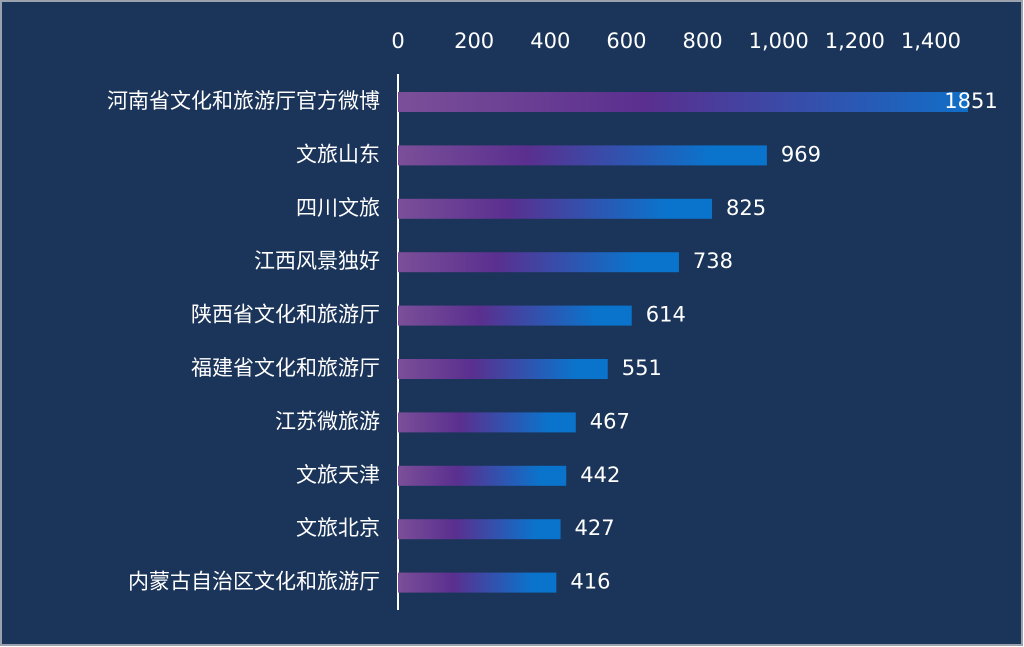 Image resolution: width=1024 pixels, height=647 pixels. Describe the element at coordinates (338, 528) in the screenshot. I see `y-tick-label: 文旅北京` at that location.